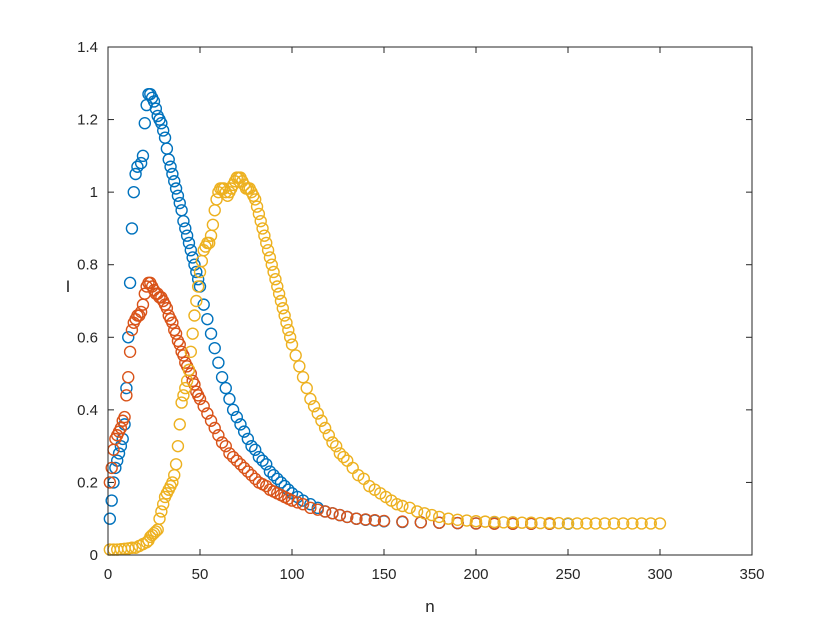  Describe the element at coordinates (475, 574) in the screenshot. I see `x-tick-label: 200` at that location.